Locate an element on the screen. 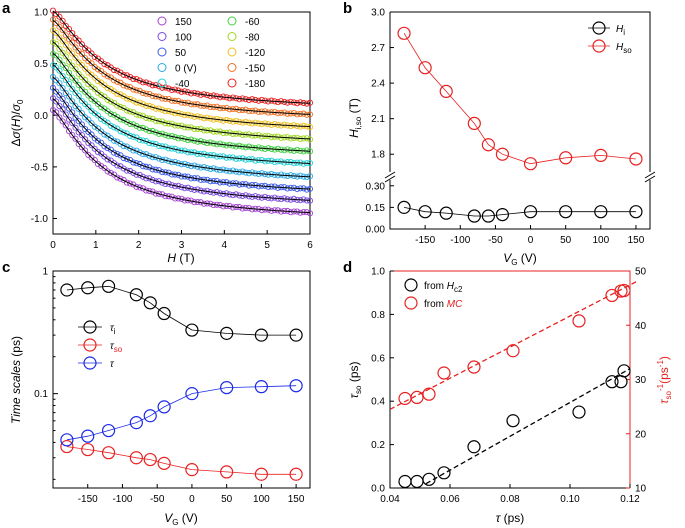 This screenshot has height=528, width=685. panel-a-series--120 is located at coordinates (181, 79).